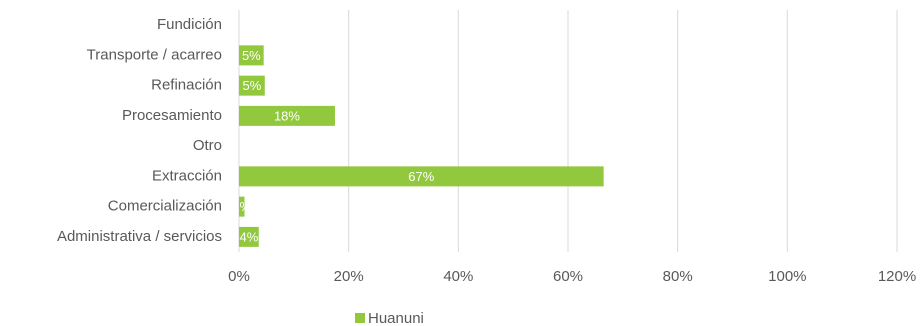 The image size is (924, 326). I want to click on x-tick-label: 120%, so click(897, 276).